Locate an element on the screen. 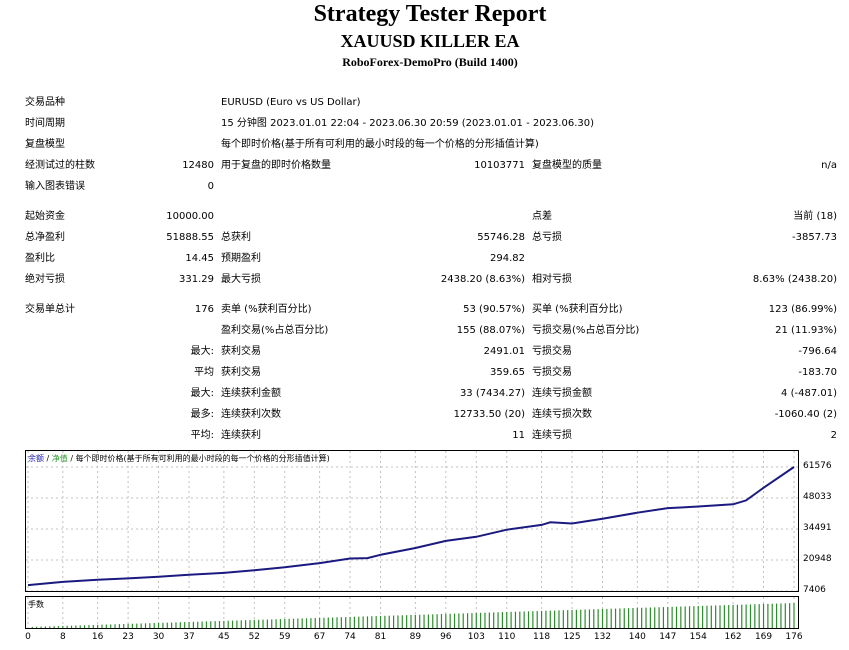 The height and width of the screenshot is (650, 849). symbol-label: 交易品种 is located at coordinates (45, 102).